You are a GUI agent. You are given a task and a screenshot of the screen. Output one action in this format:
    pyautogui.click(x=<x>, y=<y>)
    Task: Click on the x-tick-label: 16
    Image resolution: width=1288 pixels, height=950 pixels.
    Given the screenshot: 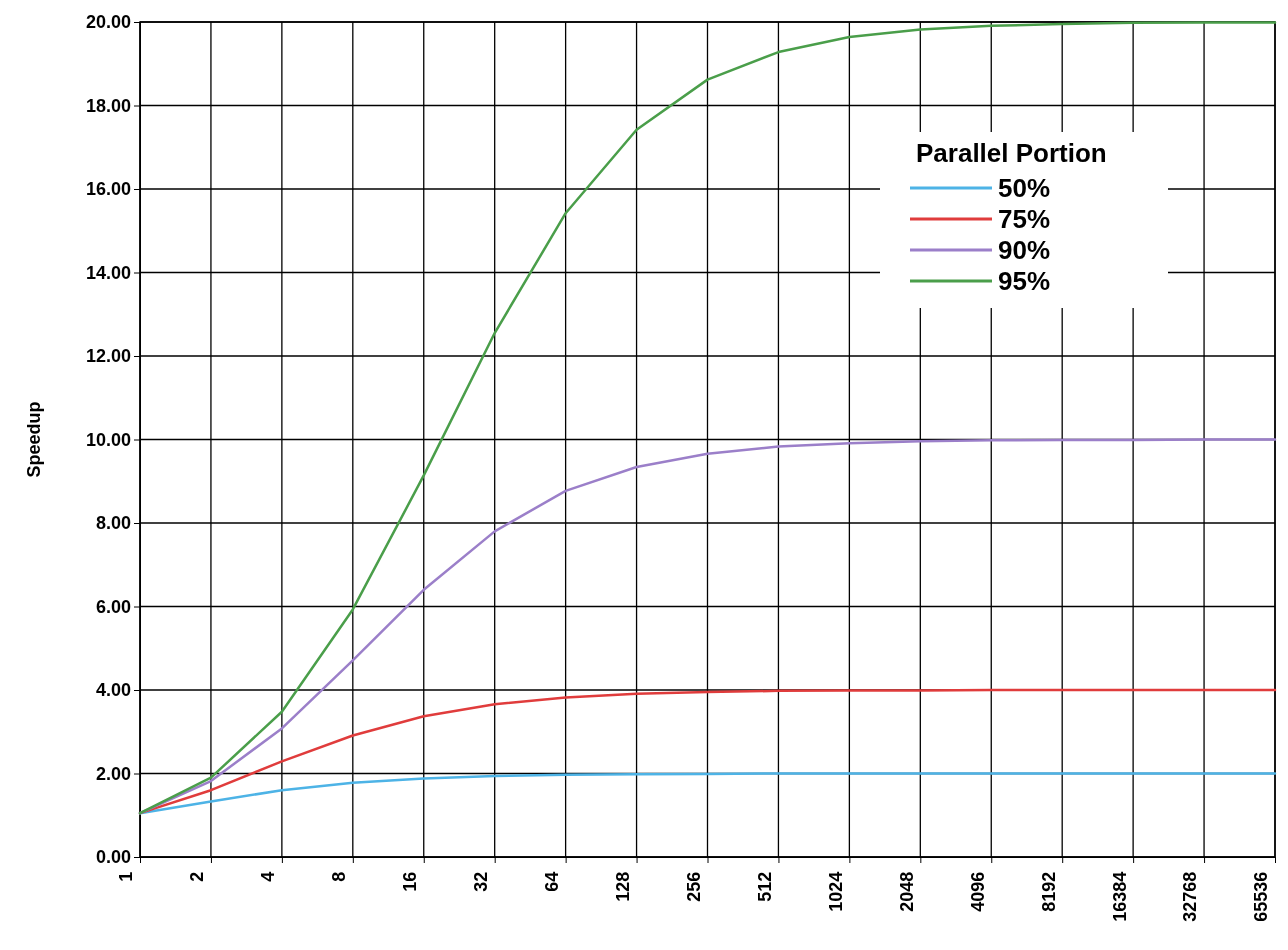 What is the action you would take?
    pyautogui.click(x=410, y=881)
    